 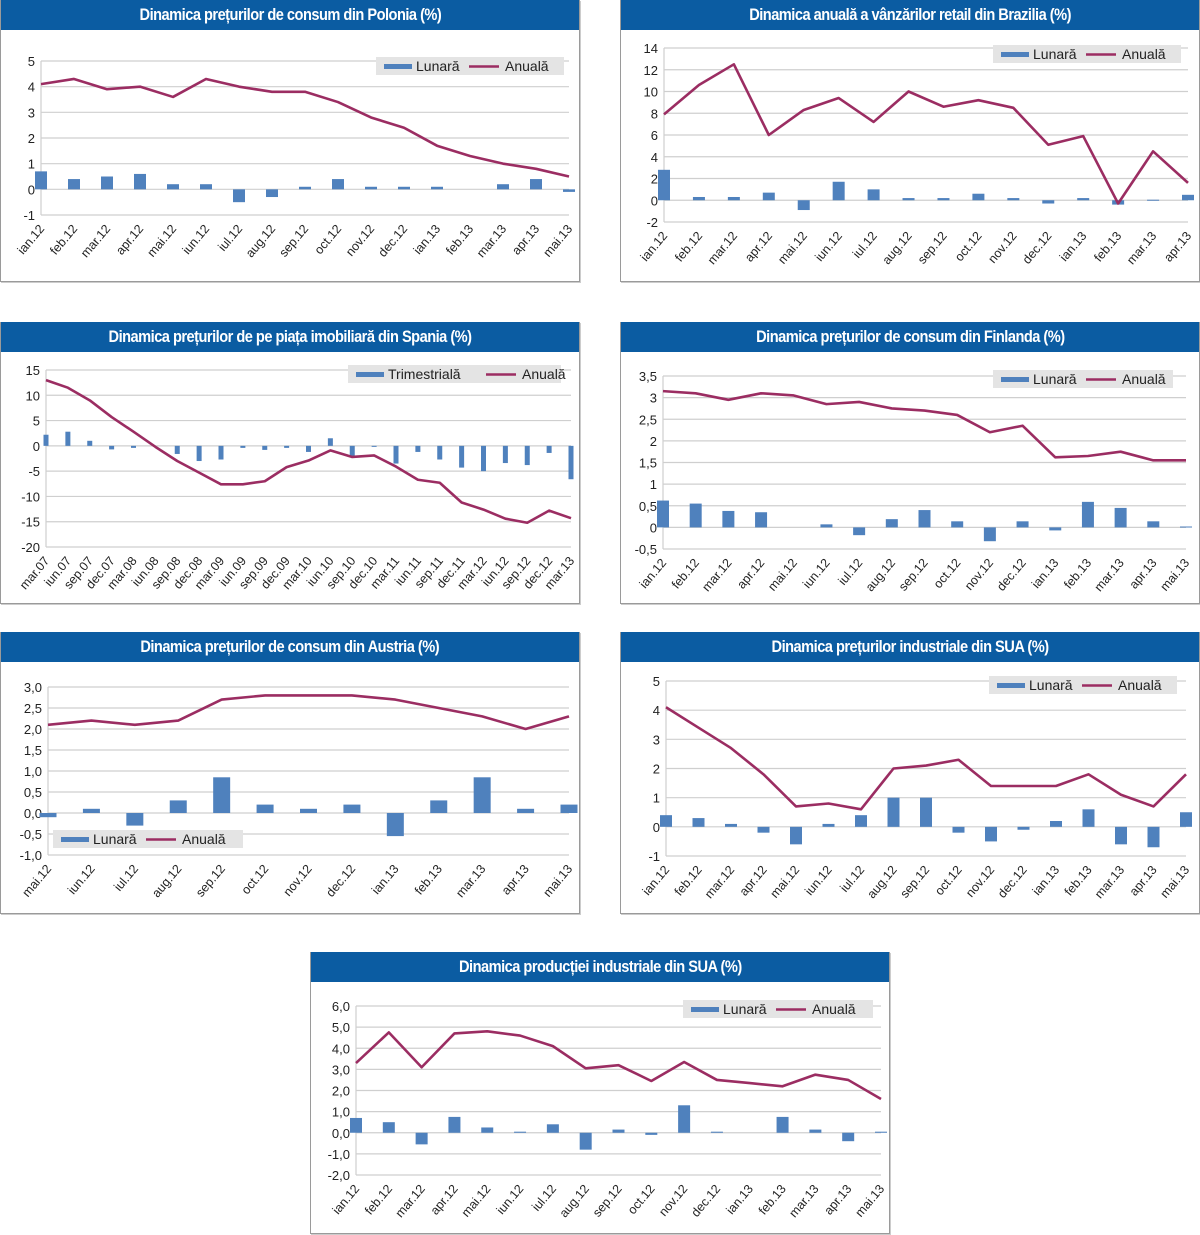 I want to click on x-tick-label: sep.12, so click(x=607, y=1201).